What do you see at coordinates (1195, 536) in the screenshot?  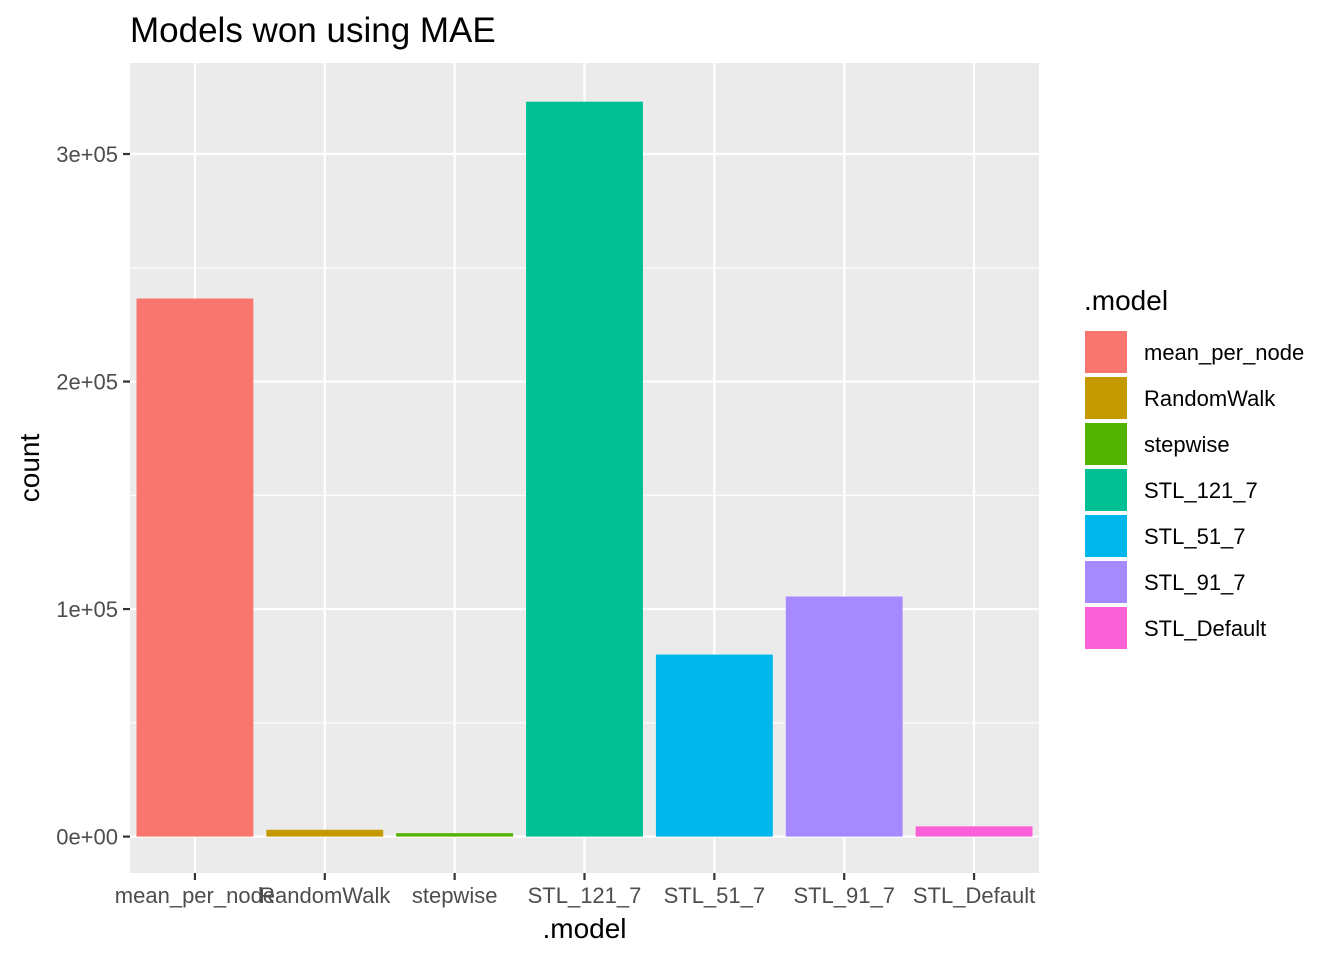 I see `legend-label: STL_51_7` at bounding box center [1195, 536].